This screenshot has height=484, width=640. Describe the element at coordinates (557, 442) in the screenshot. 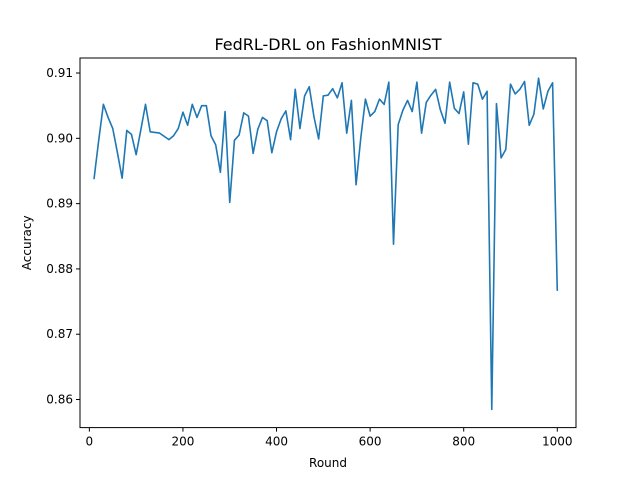

I see `x-tick-label: 1000` at that location.